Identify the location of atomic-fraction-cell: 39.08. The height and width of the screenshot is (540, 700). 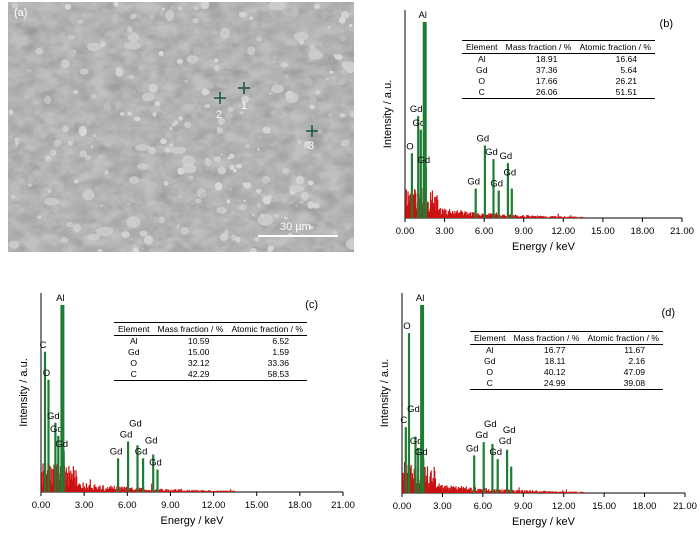
(623, 384).